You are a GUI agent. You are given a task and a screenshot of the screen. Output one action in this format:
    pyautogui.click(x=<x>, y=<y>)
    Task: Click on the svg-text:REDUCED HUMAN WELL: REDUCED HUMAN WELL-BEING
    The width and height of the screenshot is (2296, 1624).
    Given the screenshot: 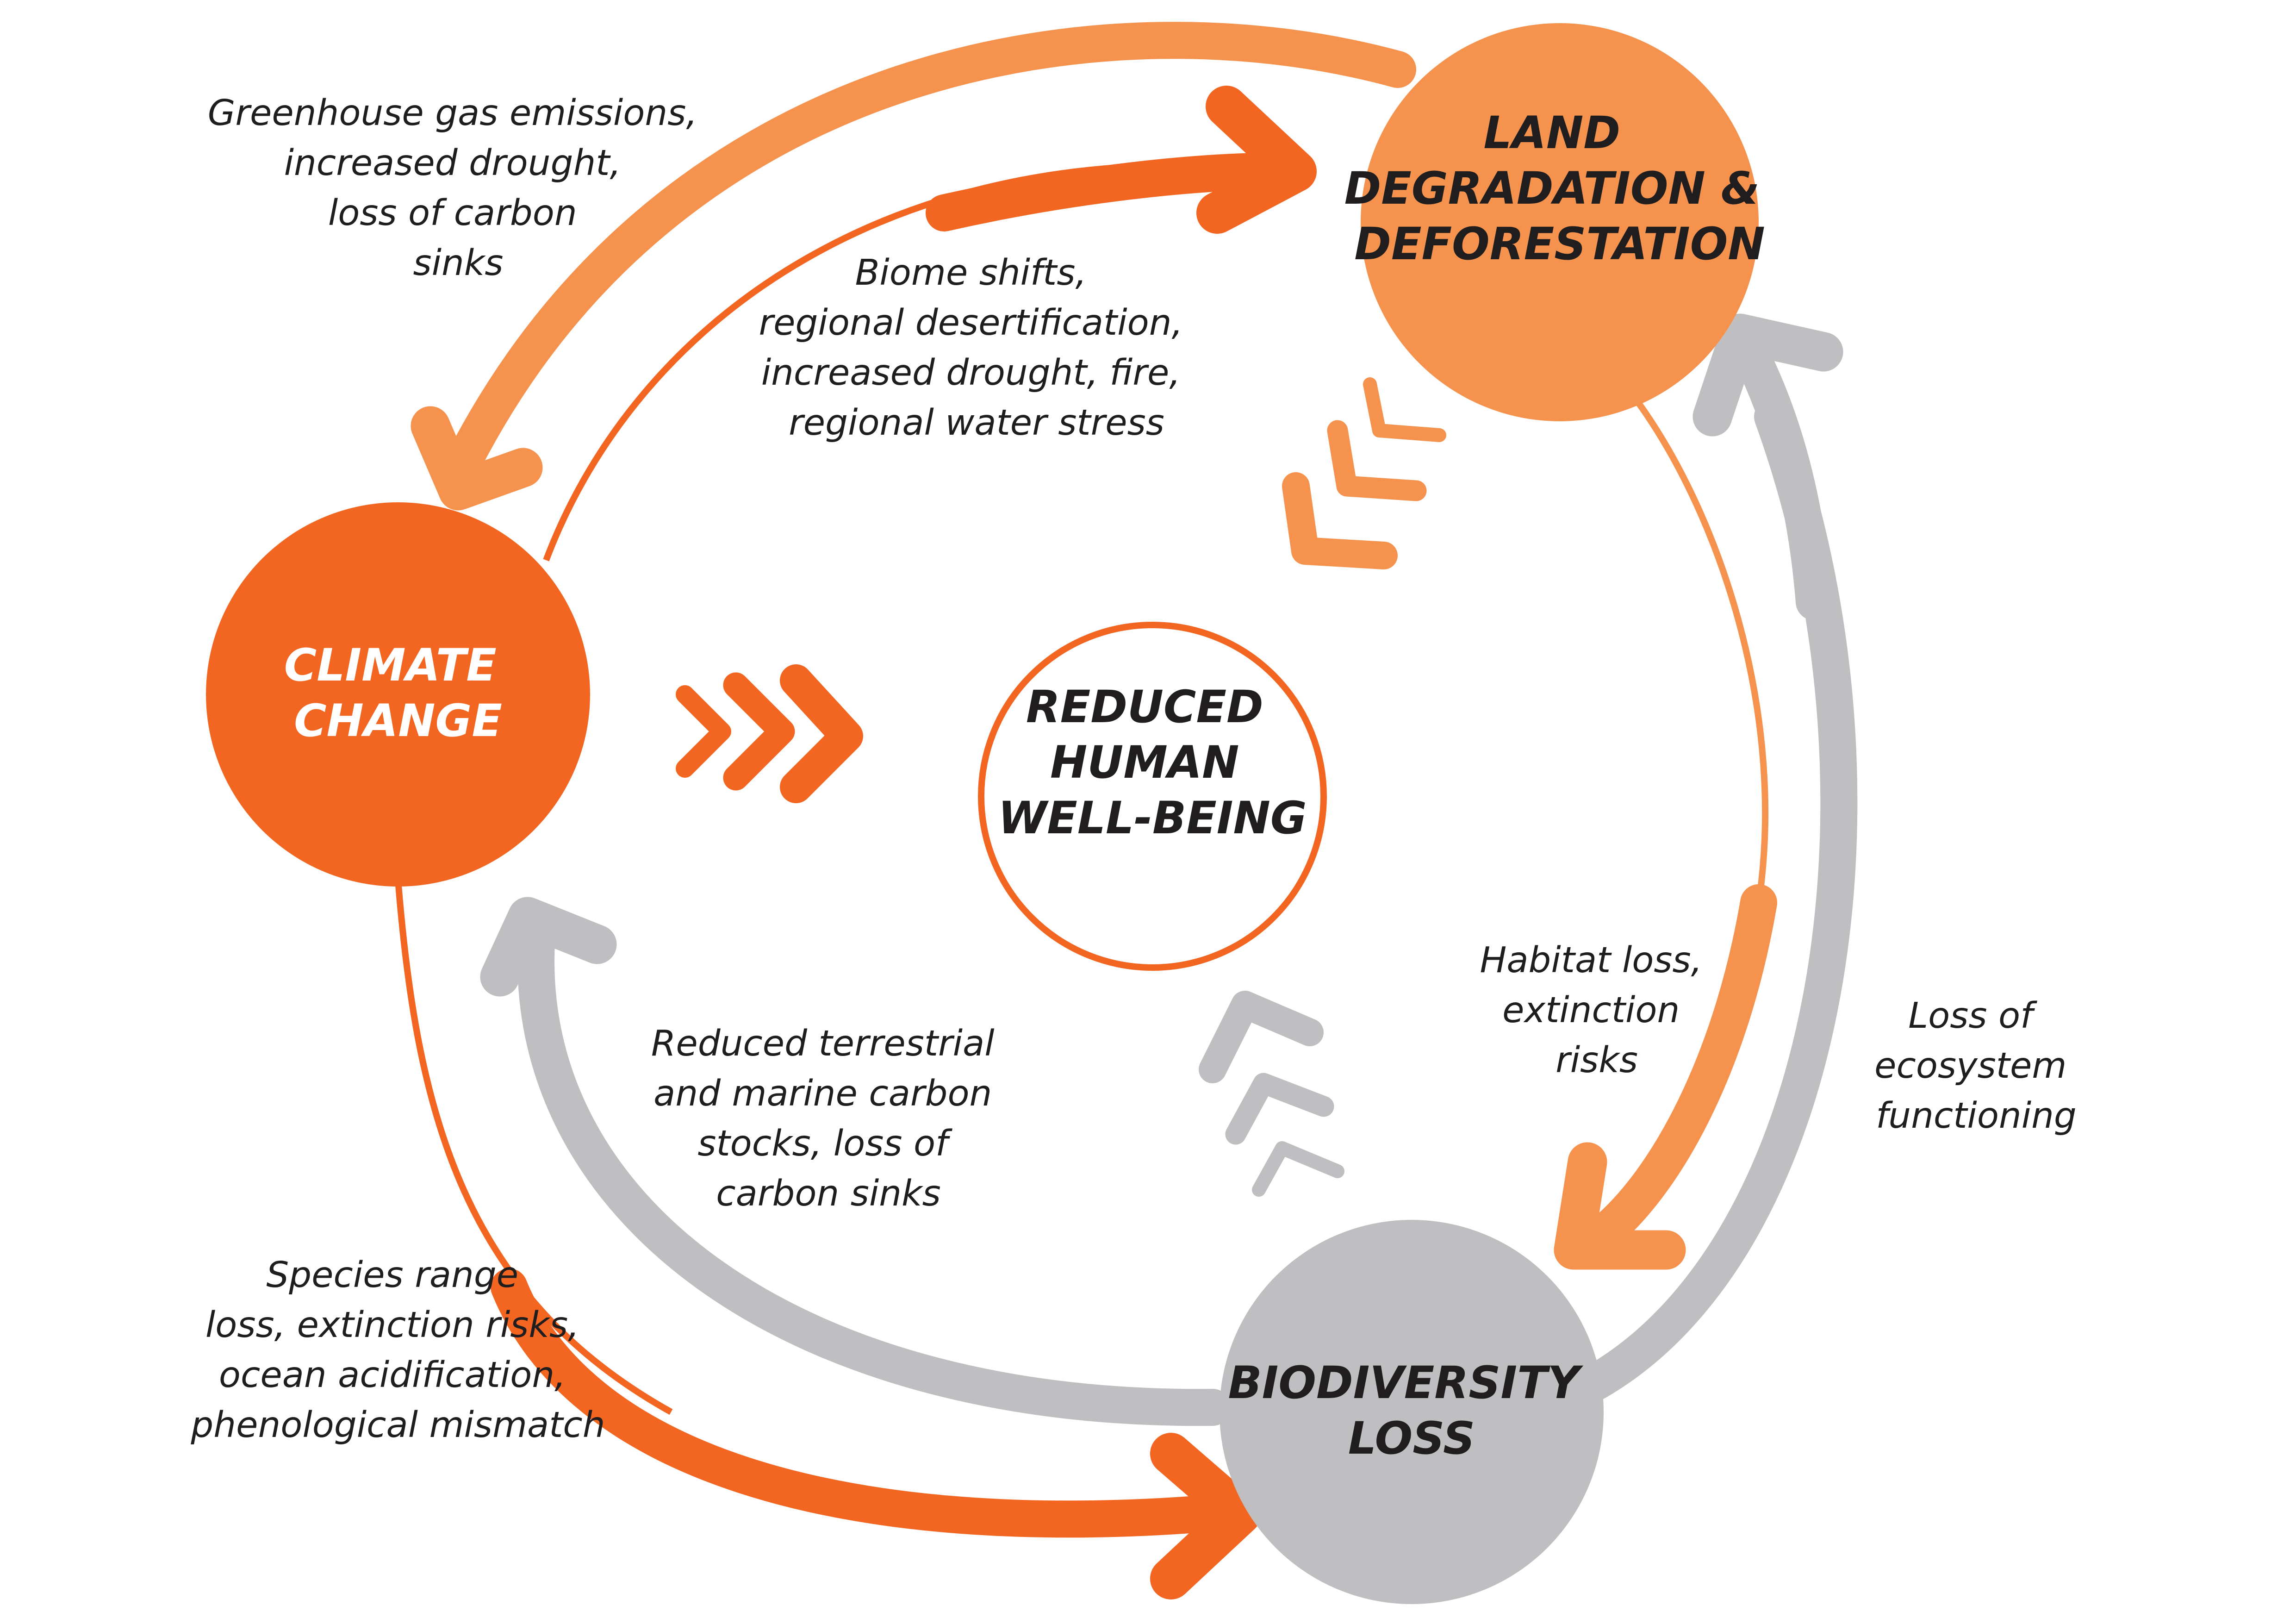 What is the action you would take?
    pyautogui.click(x=1152, y=762)
    